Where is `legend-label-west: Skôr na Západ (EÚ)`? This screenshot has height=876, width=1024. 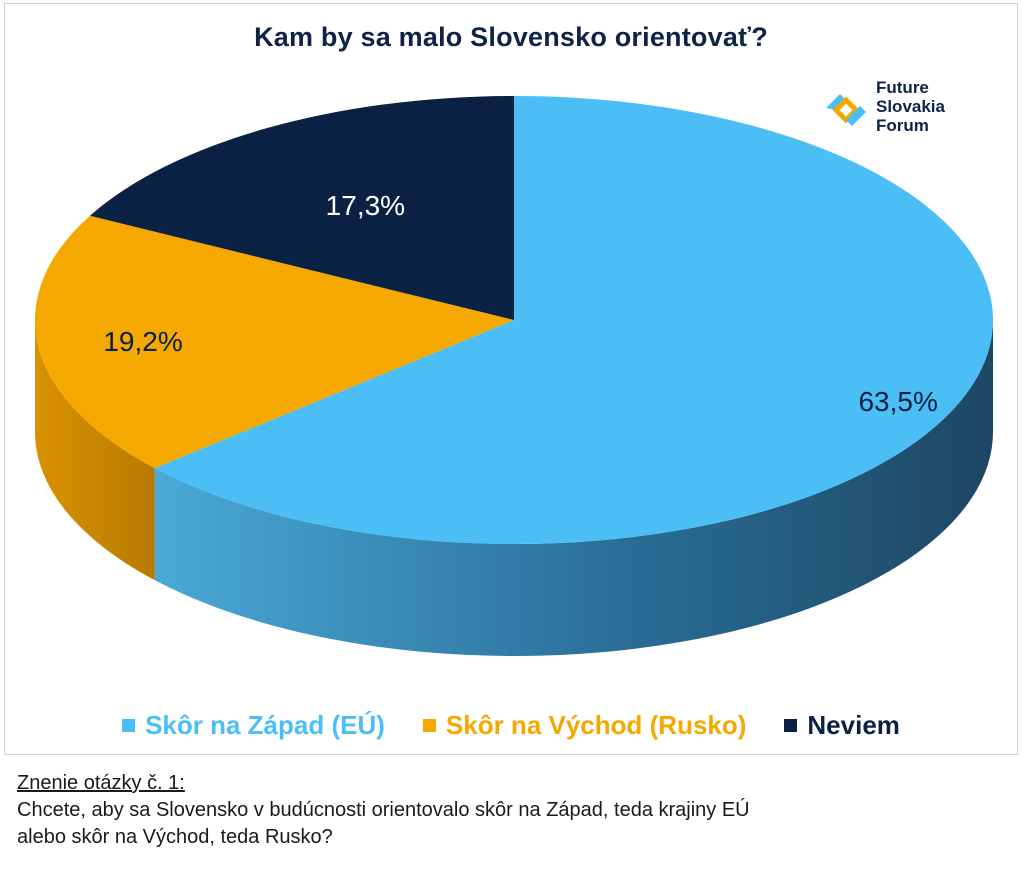
legend-label-west: Skôr na Západ (EÚ) is located at coordinates (265, 725).